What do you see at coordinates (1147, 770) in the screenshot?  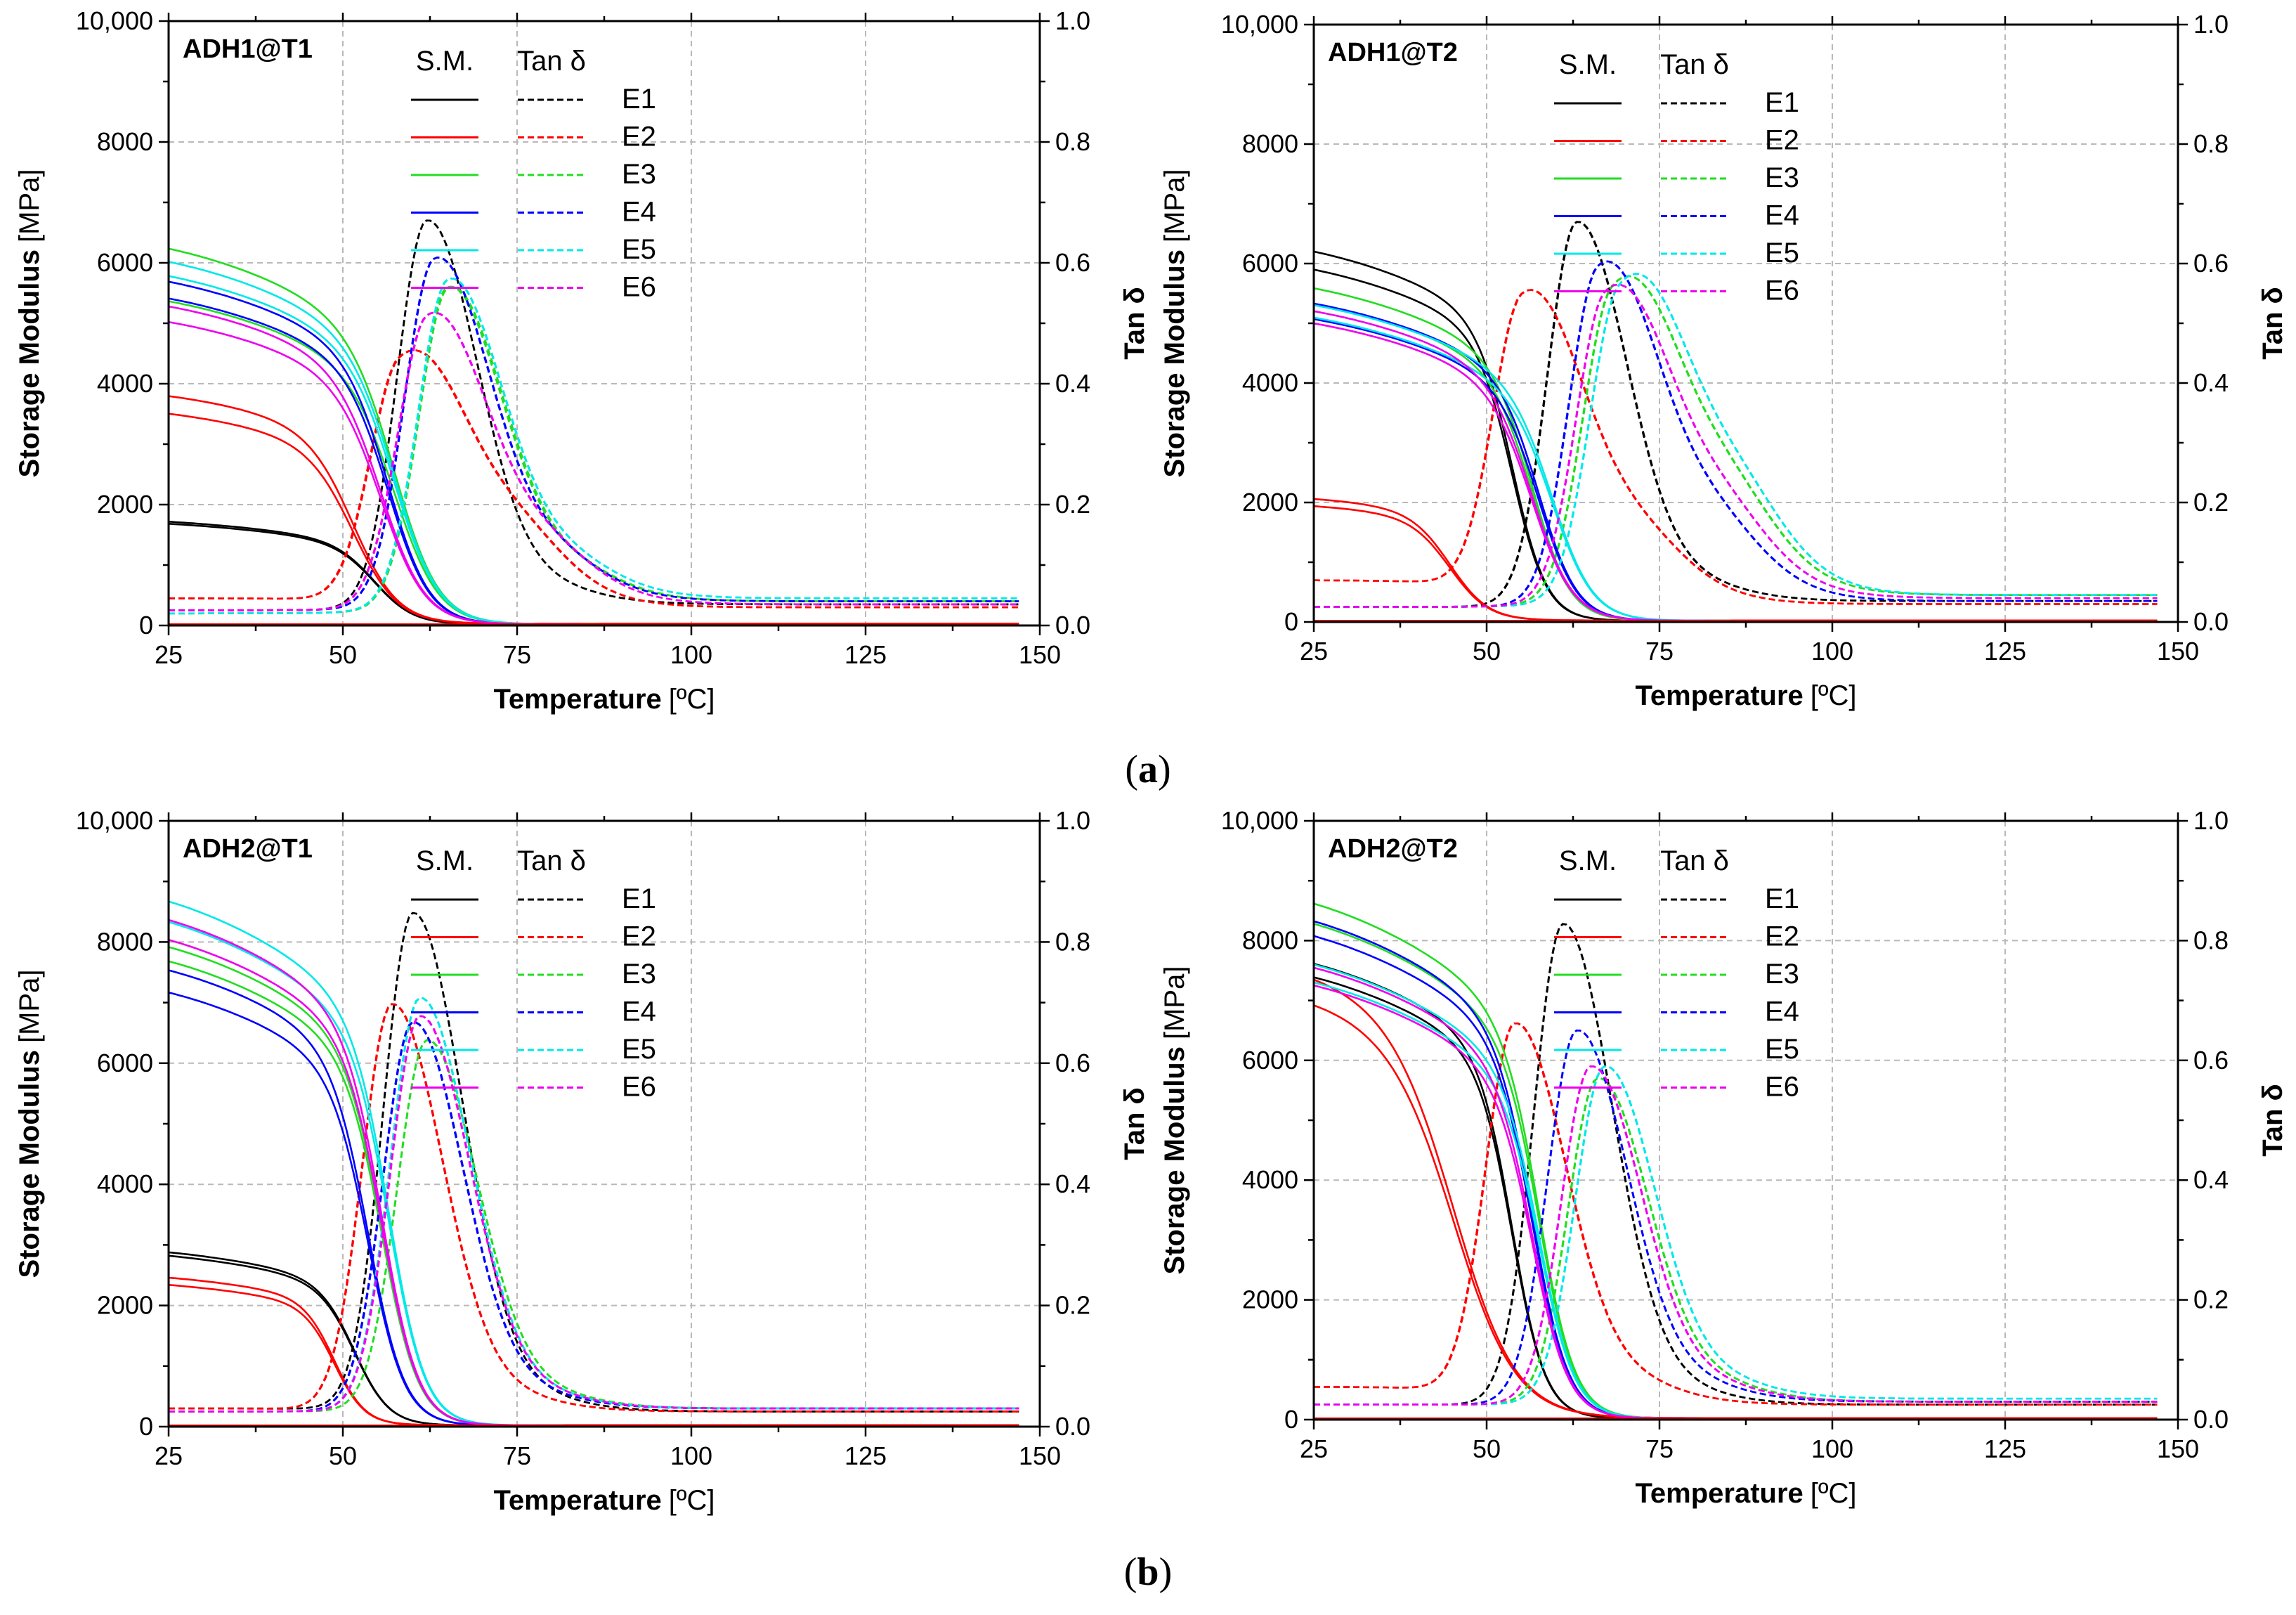 I see `caption-a: (a)` at bounding box center [1147, 770].